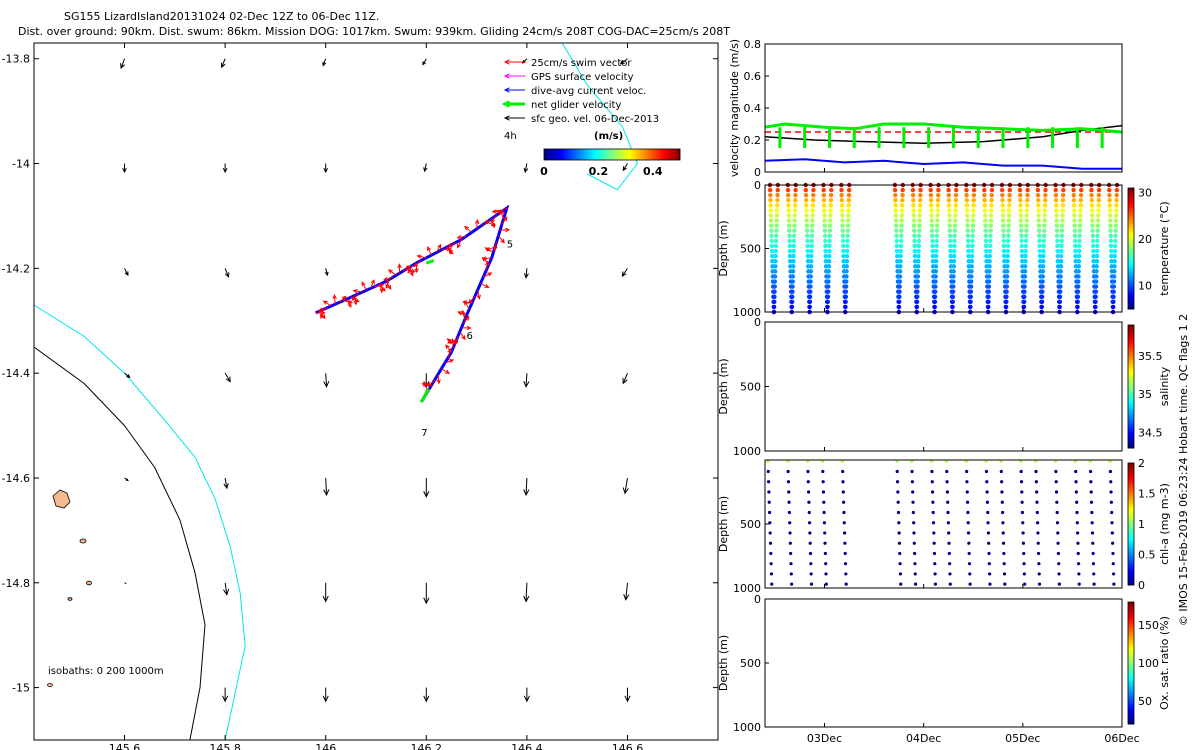 Image resolution: width=1200 pixels, height=750 pixels. I want to click on track-day-label: 6, so click(470, 336).